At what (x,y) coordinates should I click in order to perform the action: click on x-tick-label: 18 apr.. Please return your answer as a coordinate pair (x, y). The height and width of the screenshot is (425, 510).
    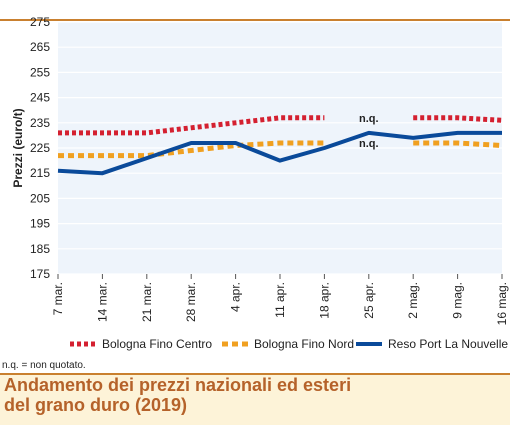
    Looking at the image, I should click on (324, 300).